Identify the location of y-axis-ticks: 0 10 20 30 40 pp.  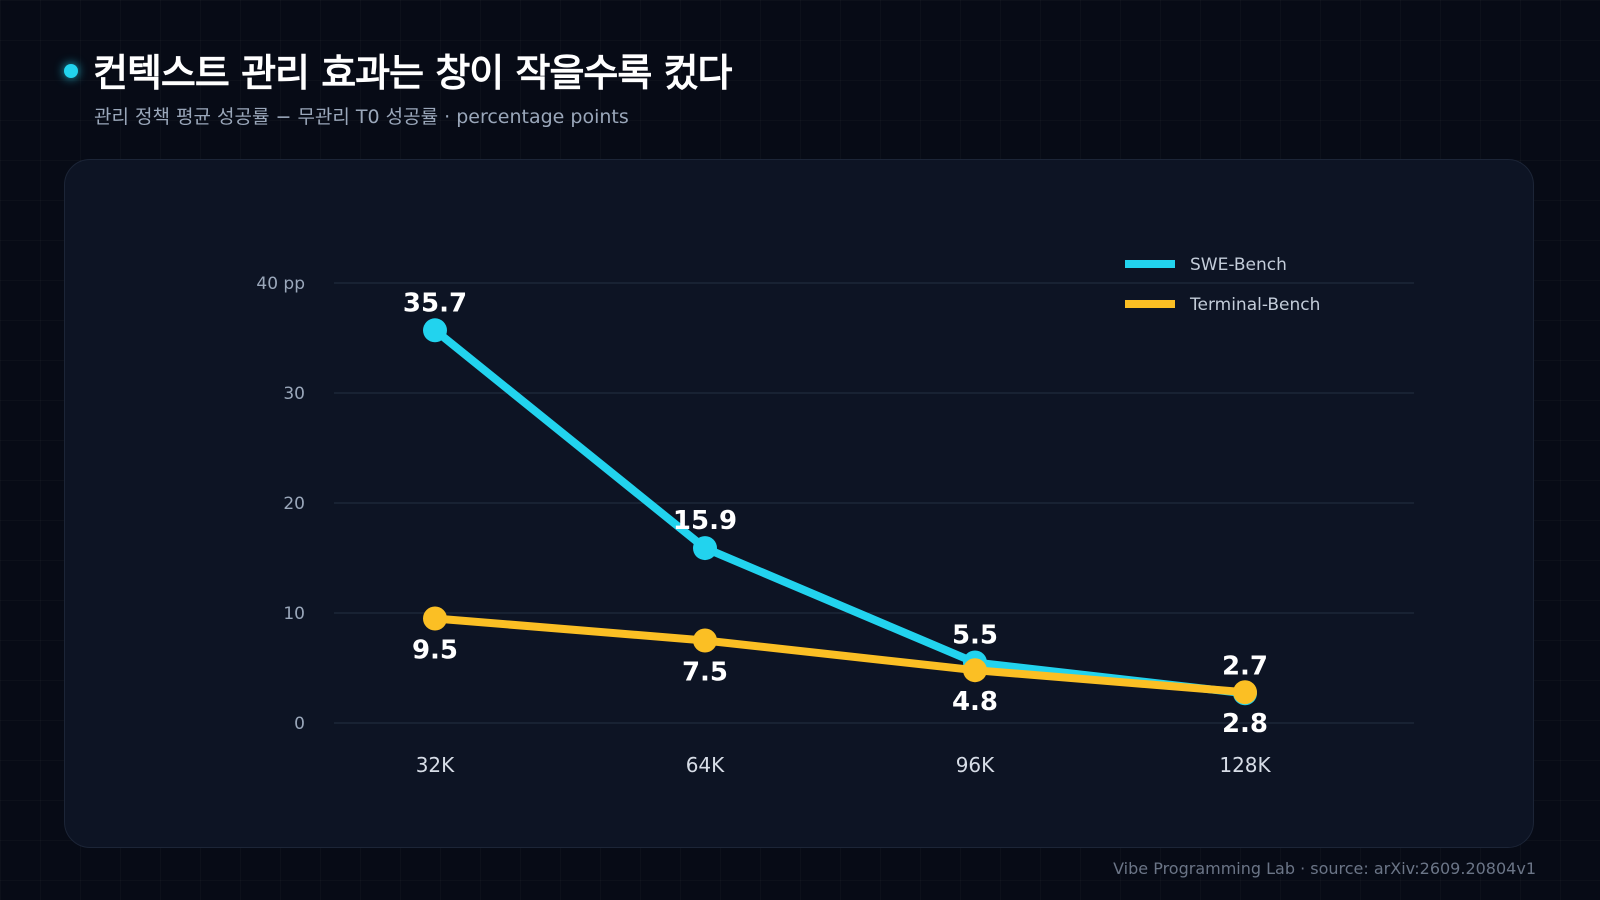
(280, 504).